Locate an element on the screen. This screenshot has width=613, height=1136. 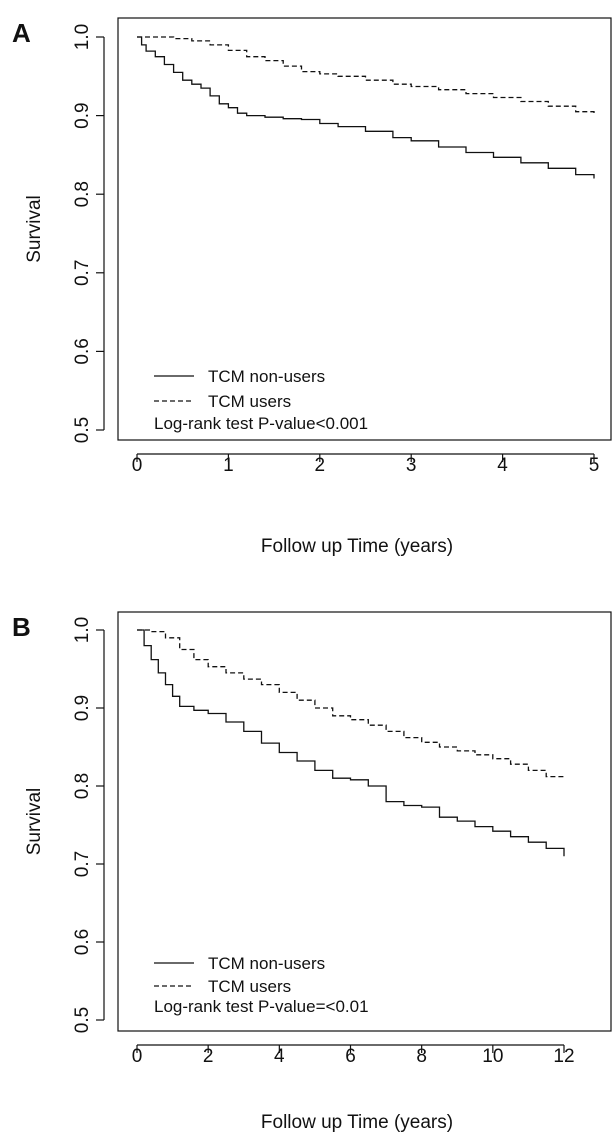
x-tick-label: 1 is located at coordinates (228, 465).